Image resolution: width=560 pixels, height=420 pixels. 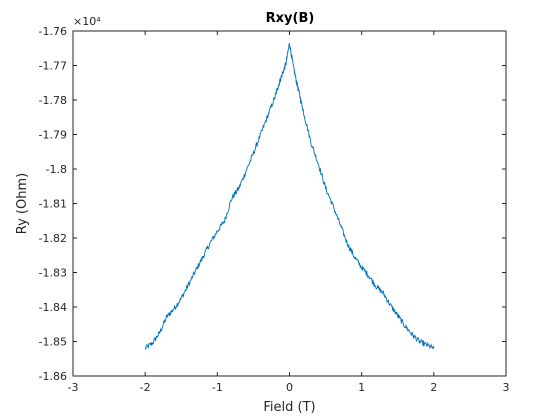 What do you see at coordinates (53, 100) in the screenshot?
I see `y-tick-label: -1.78` at bounding box center [53, 100].